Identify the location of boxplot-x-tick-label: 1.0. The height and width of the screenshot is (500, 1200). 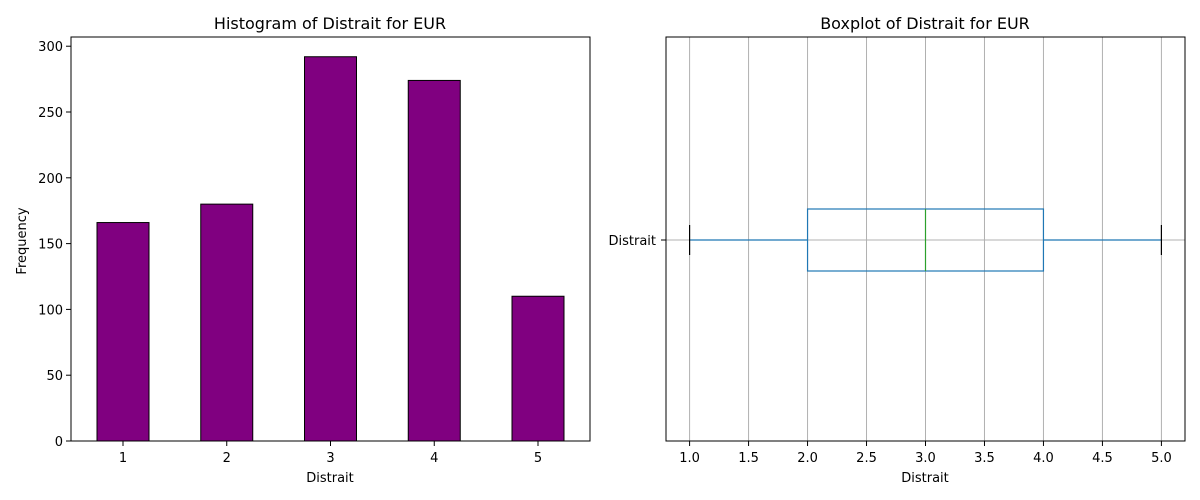
(689, 458).